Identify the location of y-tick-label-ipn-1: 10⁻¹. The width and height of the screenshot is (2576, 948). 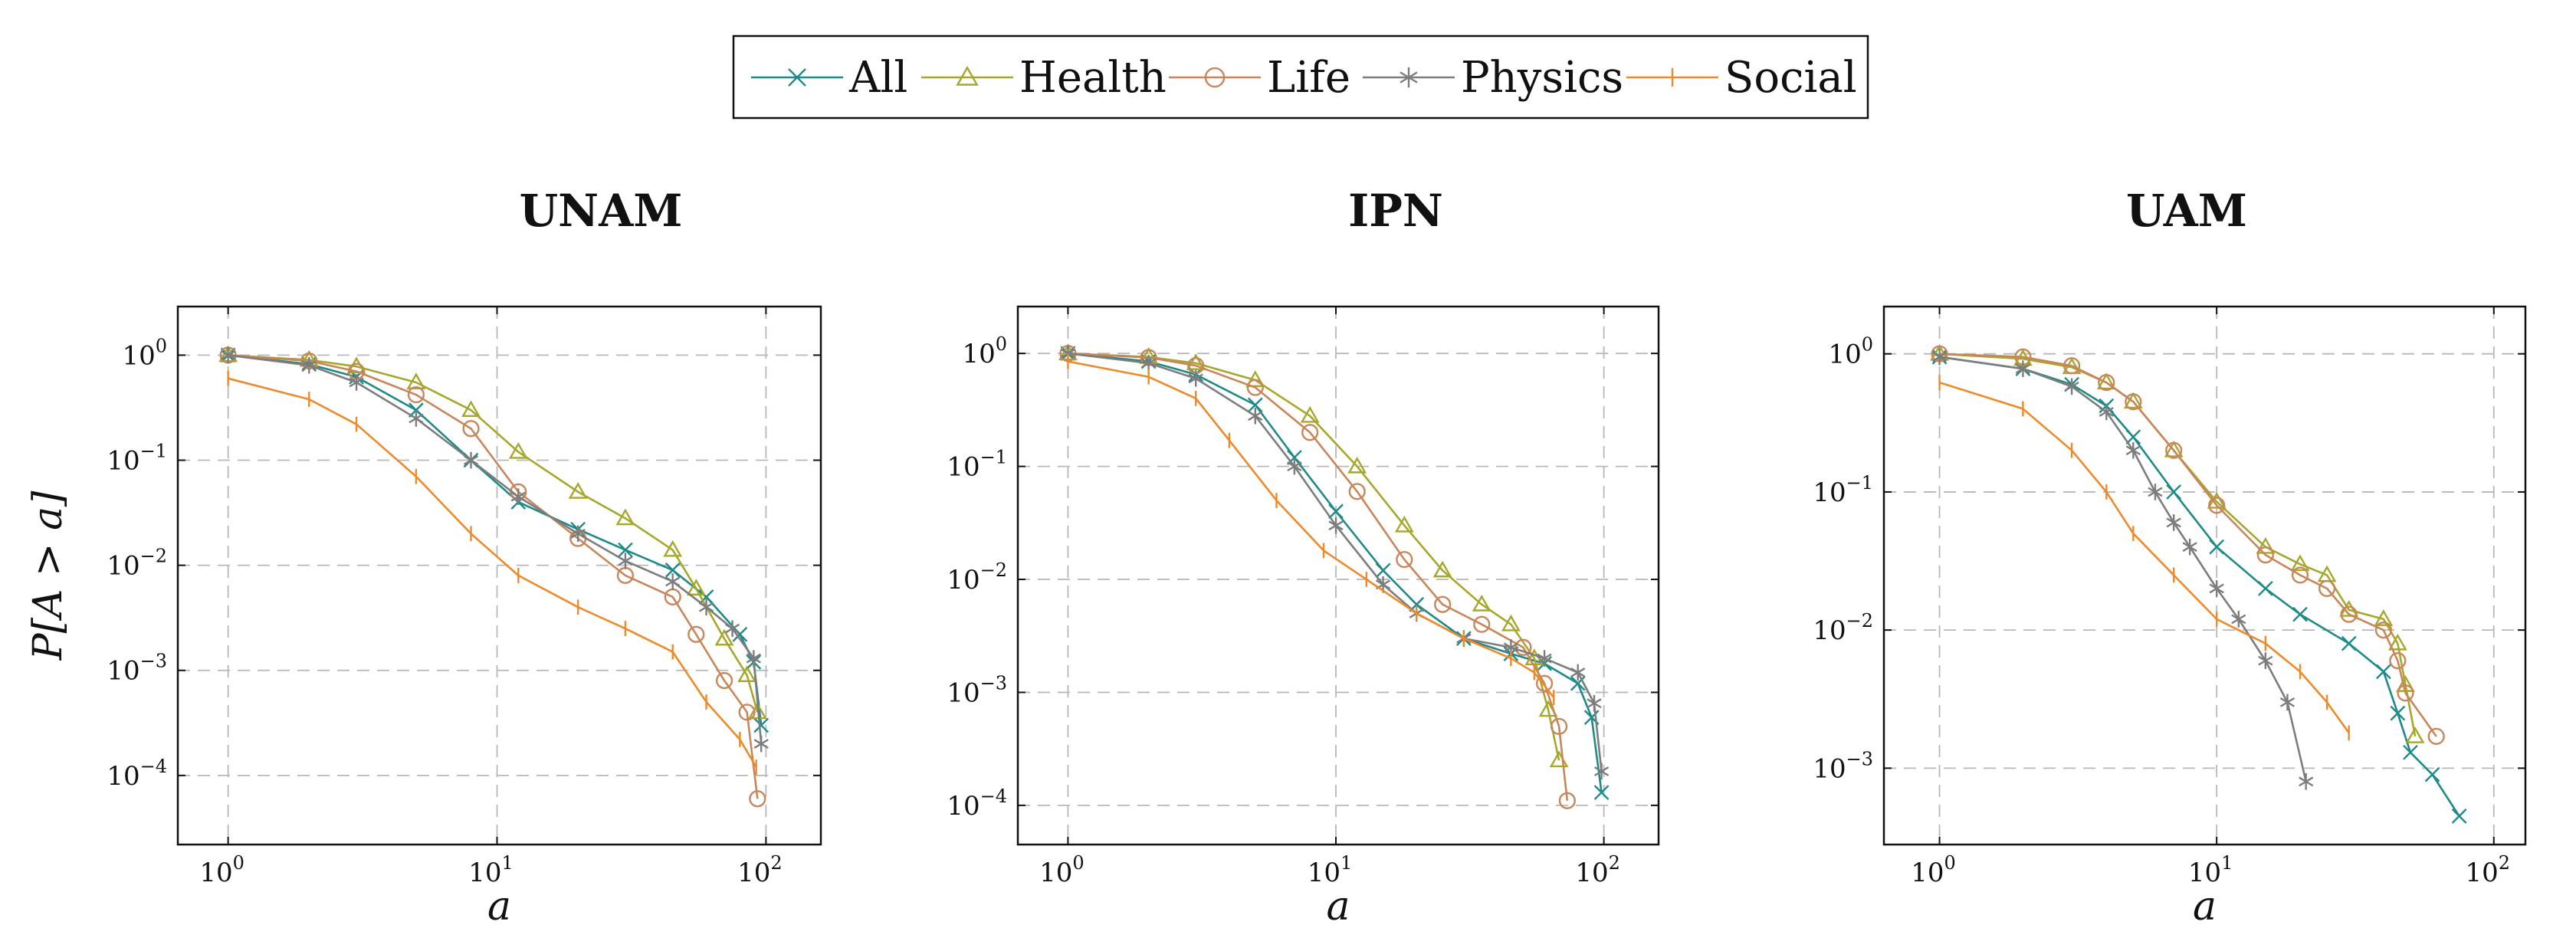
(977, 465).